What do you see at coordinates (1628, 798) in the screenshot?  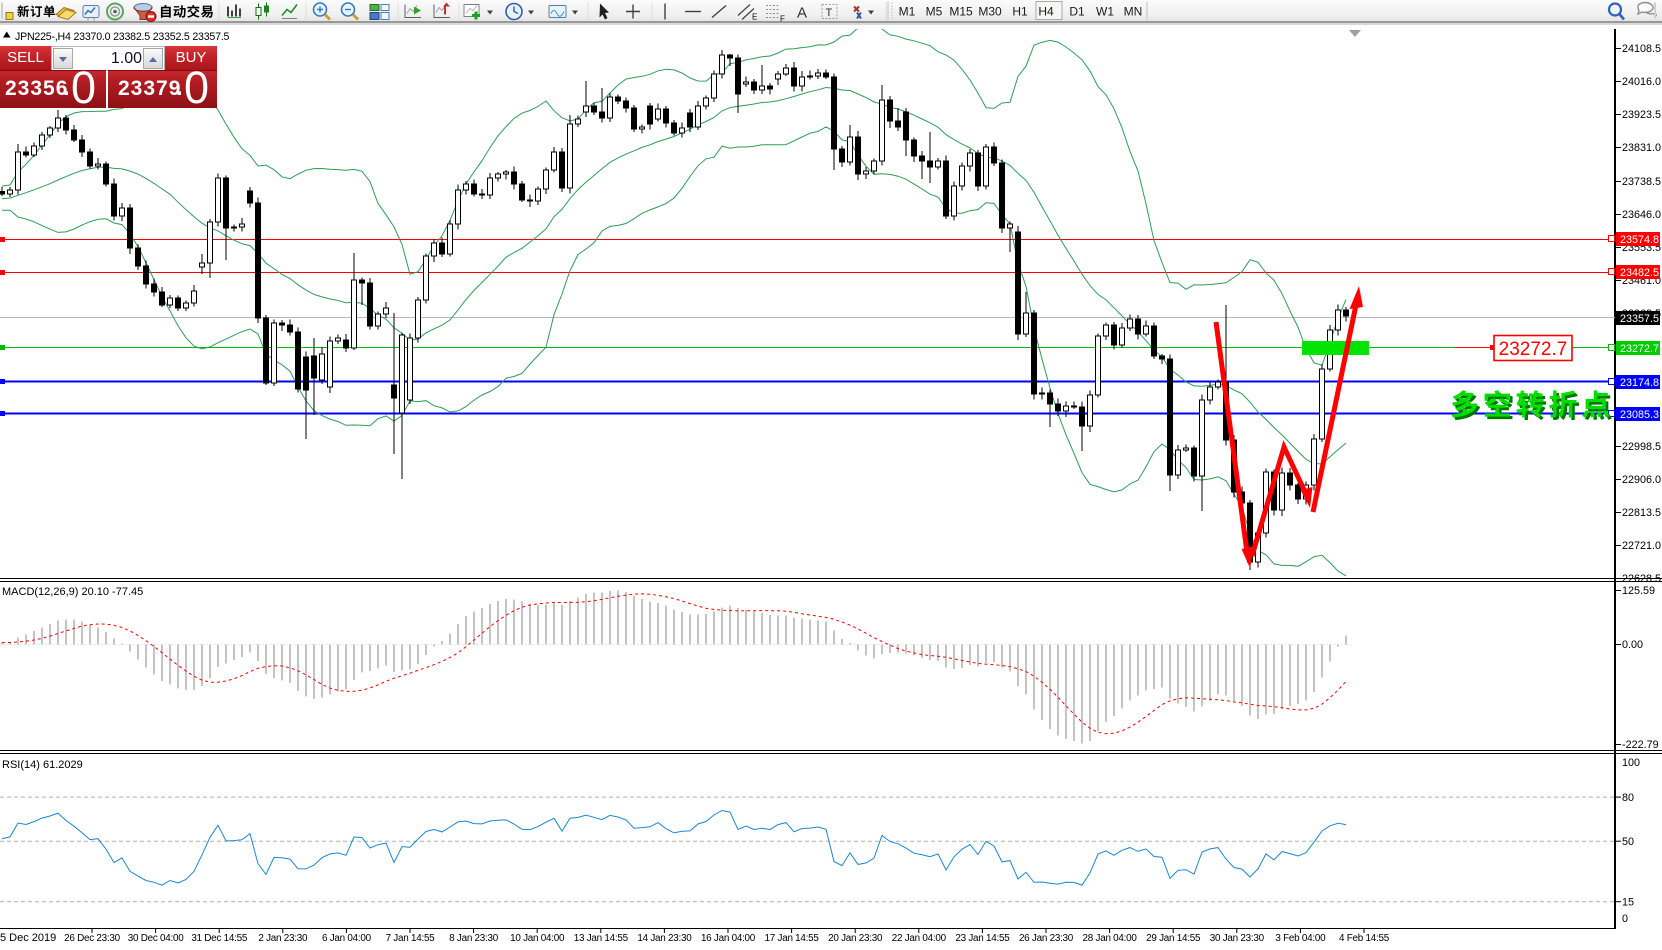 I see `svg-text: 80` at bounding box center [1628, 798].